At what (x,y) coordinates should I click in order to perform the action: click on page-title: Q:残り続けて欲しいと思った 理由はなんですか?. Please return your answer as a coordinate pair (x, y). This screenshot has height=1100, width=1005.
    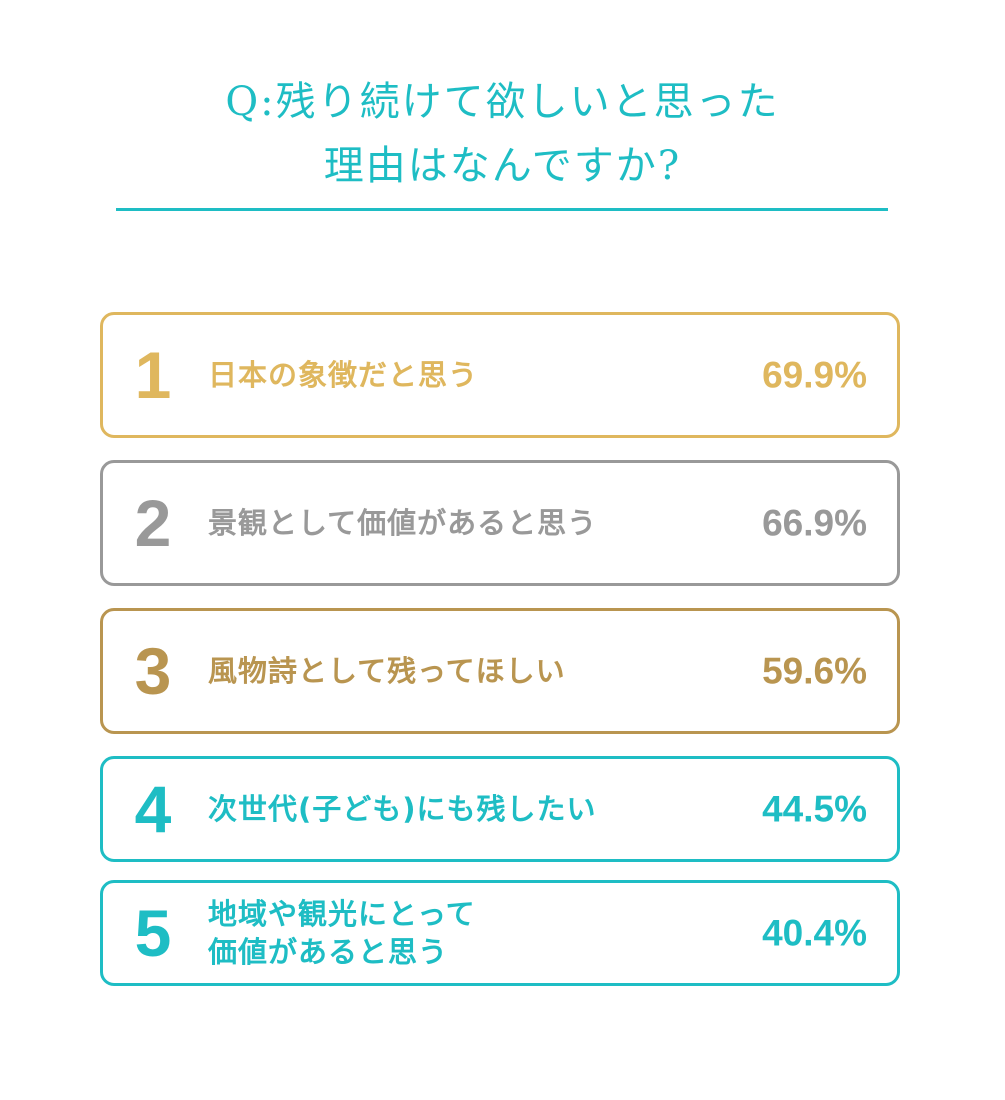
    Looking at the image, I should click on (502, 134).